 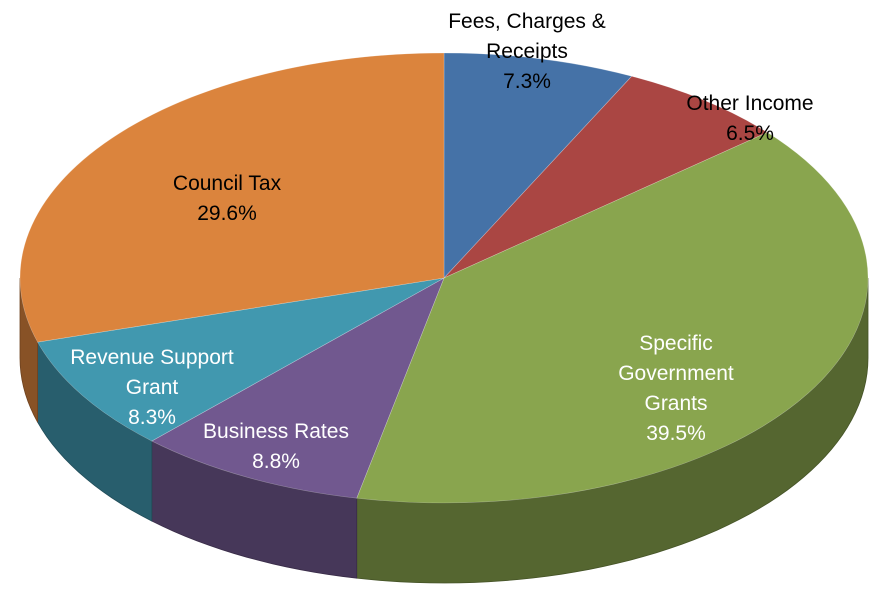 What do you see at coordinates (750, 133) in the screenshot?
I see `pie-value-other-income: 6.5%` at bounding box center [750, 133].